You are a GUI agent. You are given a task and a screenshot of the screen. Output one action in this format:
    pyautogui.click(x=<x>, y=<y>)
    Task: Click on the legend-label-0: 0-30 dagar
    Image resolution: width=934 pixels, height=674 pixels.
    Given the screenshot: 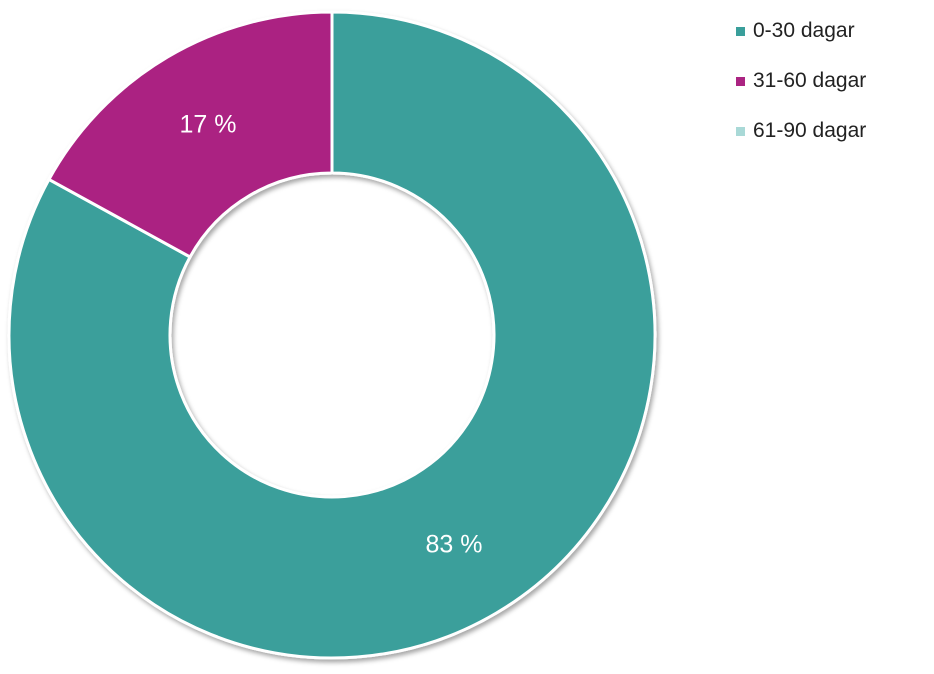 What is the action you would take?
    pyautogui.click(x=804, y=30)
    